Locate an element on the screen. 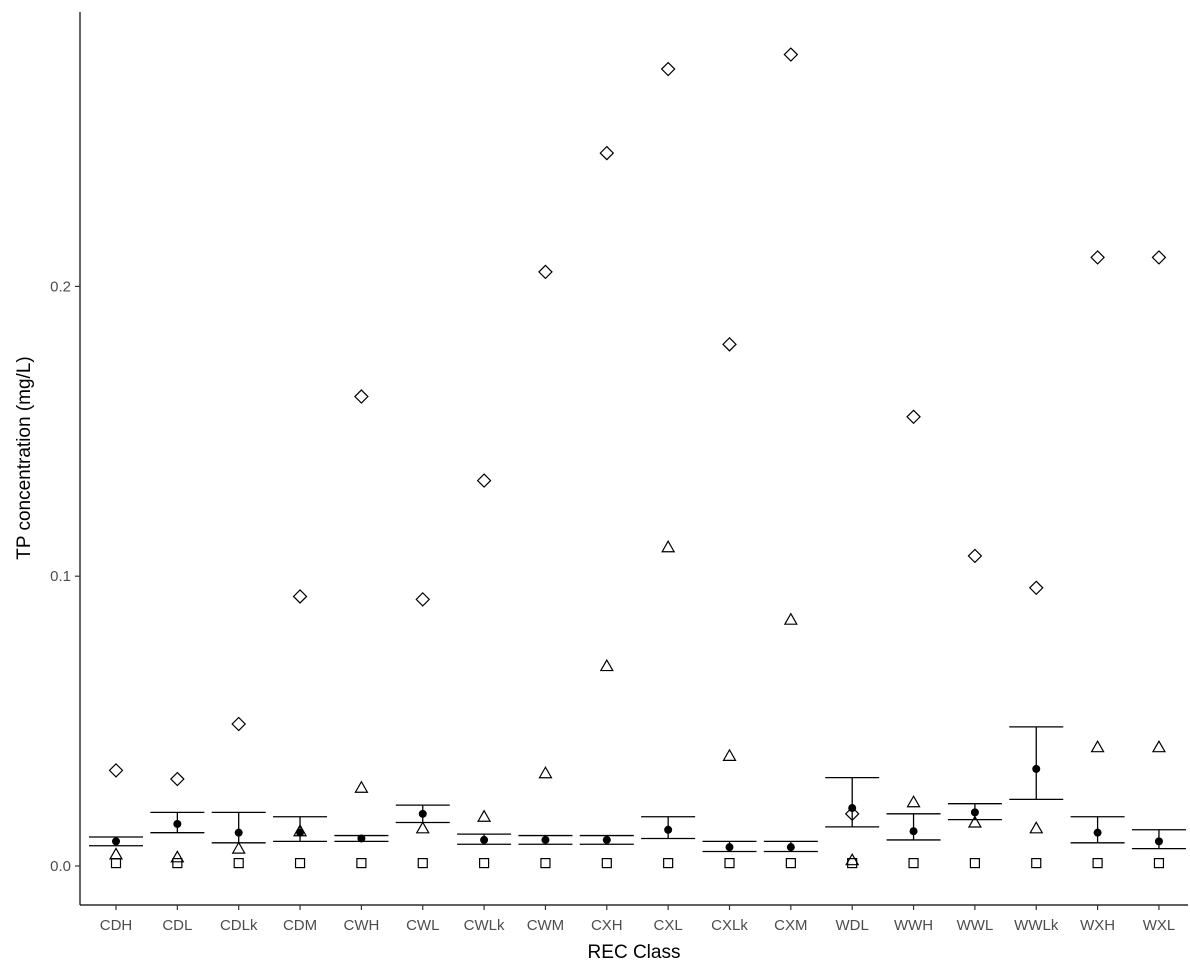 Image resolution: width=1190 pixels, height=963 pixels. x-tick-label: CWLk is located at coordinates (484, 925).